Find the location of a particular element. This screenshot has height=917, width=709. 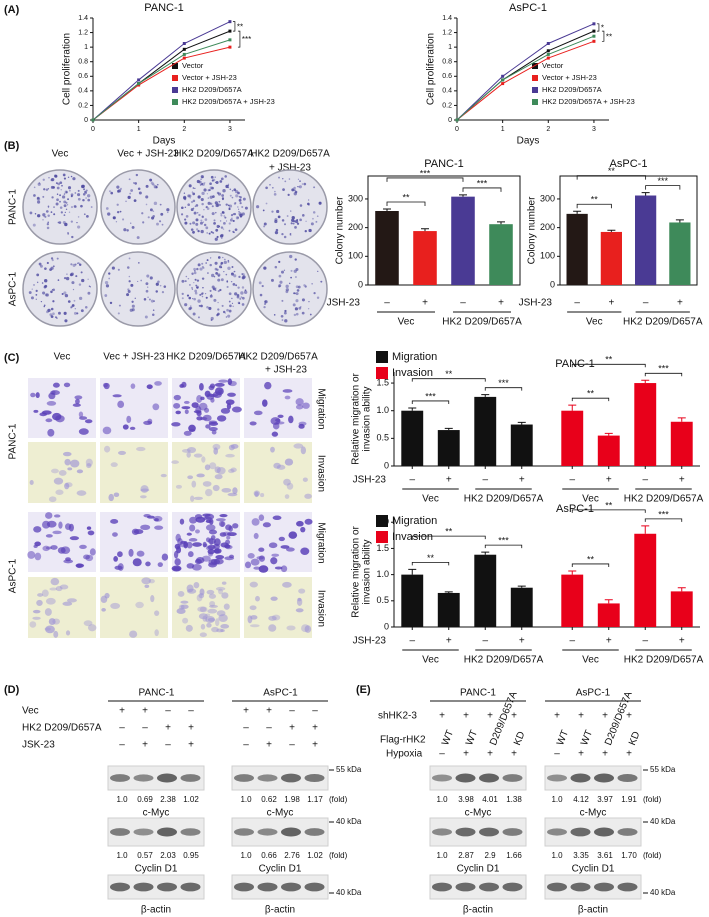

cell-line-header: PANC-1 is located at coordinates (478, 693).